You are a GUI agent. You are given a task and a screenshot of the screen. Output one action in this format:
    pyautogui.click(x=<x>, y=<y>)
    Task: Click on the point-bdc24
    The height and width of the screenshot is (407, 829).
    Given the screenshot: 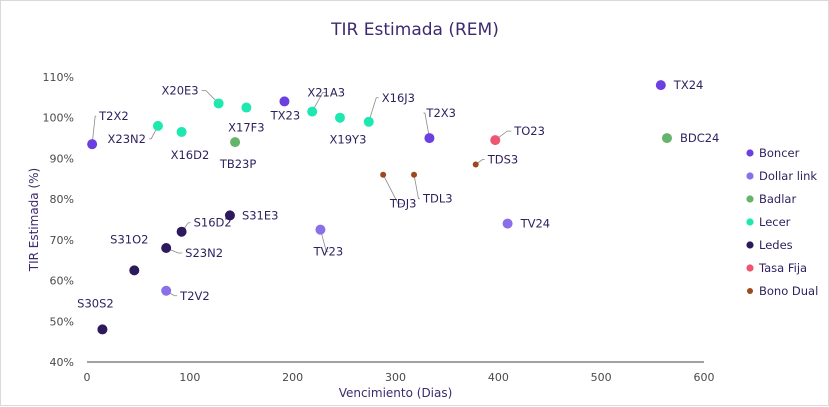 What is the action you would take?
    pyautogui.click(x=666, y=138)
    